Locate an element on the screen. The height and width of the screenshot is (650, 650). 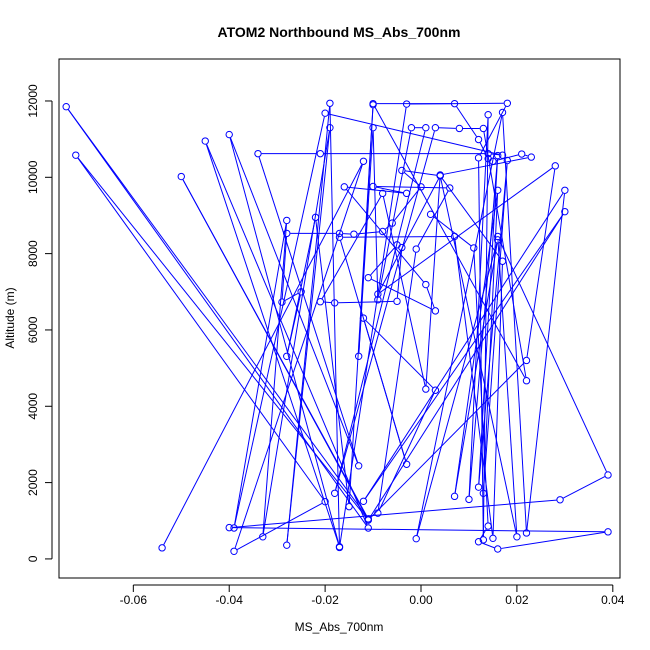
chart-title: ATOM2 Northbound MS_Abs_700nm is located at coordinates (339, 32).